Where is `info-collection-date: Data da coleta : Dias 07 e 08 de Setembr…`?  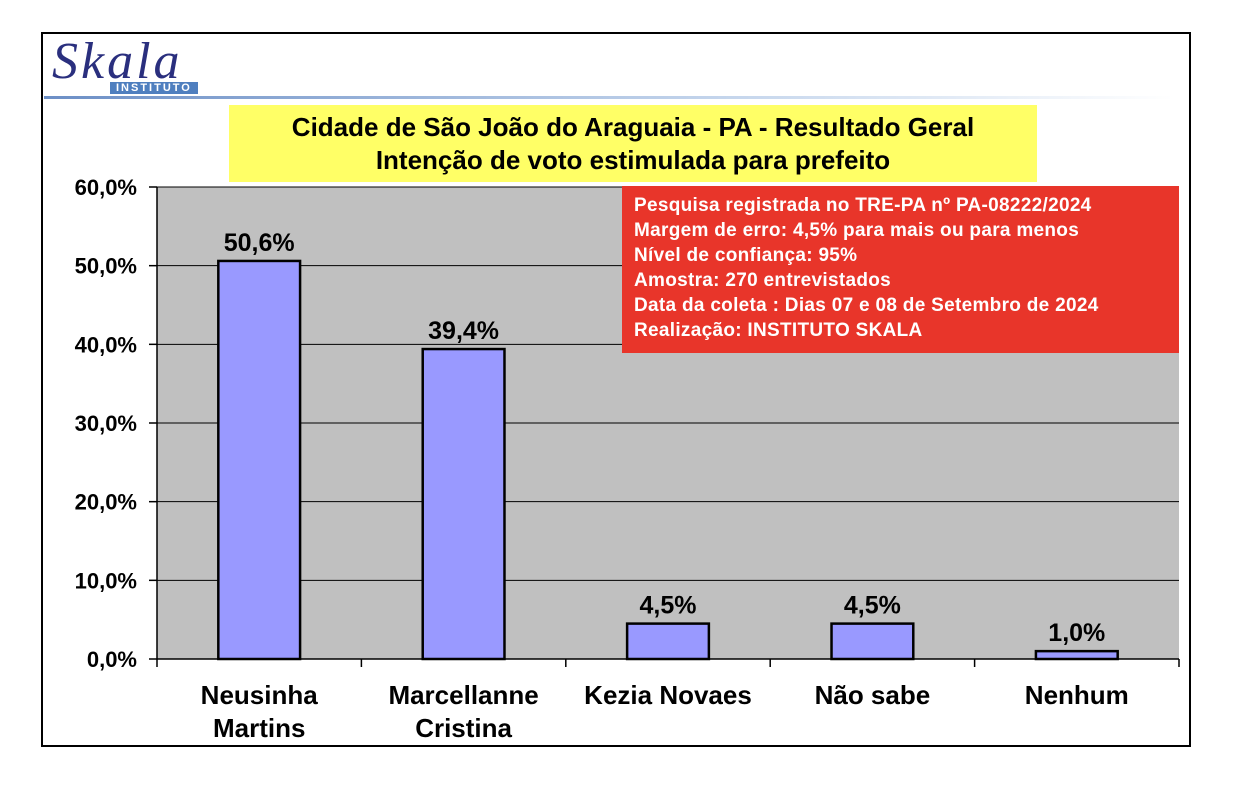 info-collection-date: Data da coleta : Dias 07 e 08 de Setembr… is located at coordinates (866, 305).